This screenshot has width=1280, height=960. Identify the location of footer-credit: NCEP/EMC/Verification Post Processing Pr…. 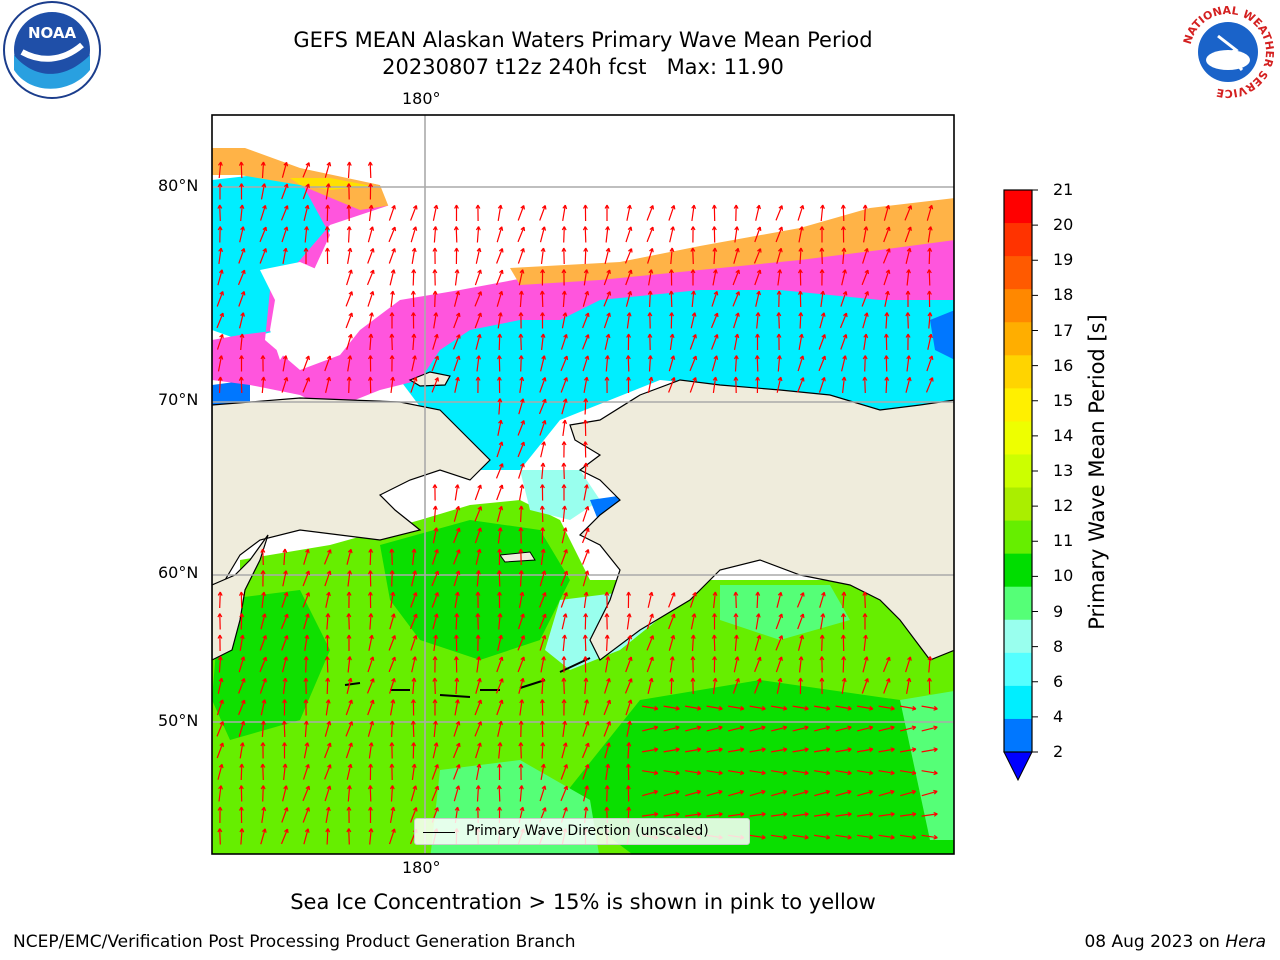
(294, 942).